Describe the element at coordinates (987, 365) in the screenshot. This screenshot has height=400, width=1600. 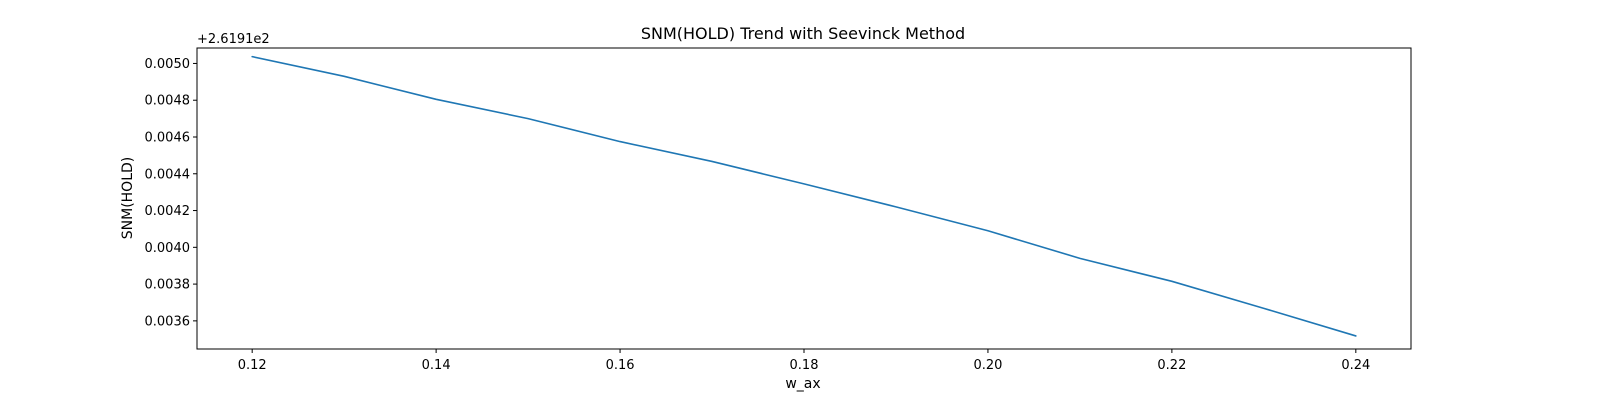
I see `x-tick-label: 0.20` at that location.